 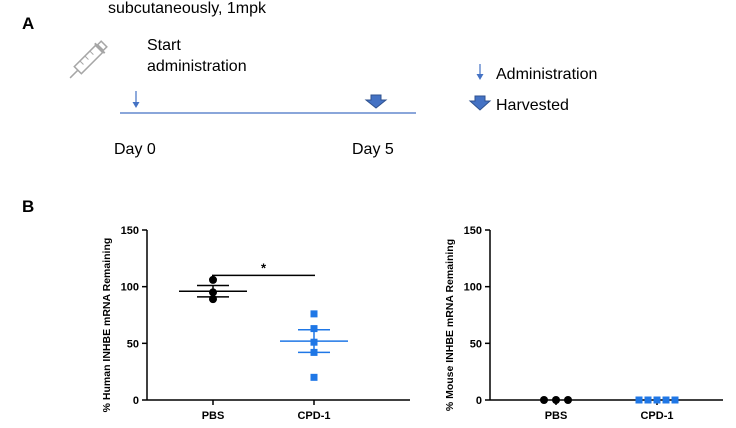 What do you see at coordinates (479, 401) in the screenshot?
I see `mouse-y-tick-label: 0` at bounding box center [479, 401].